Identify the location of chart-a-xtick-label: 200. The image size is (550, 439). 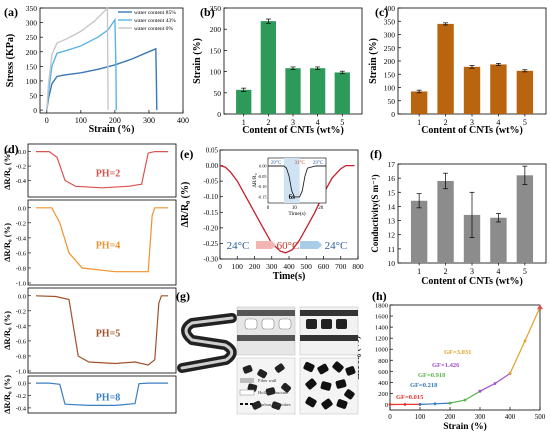
(115, 120).